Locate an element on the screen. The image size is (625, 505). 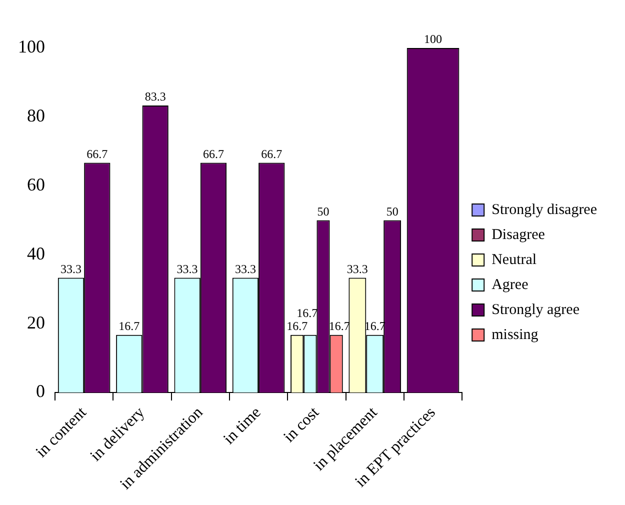
x-tick-label: in time is located at coordinates (242, 426).